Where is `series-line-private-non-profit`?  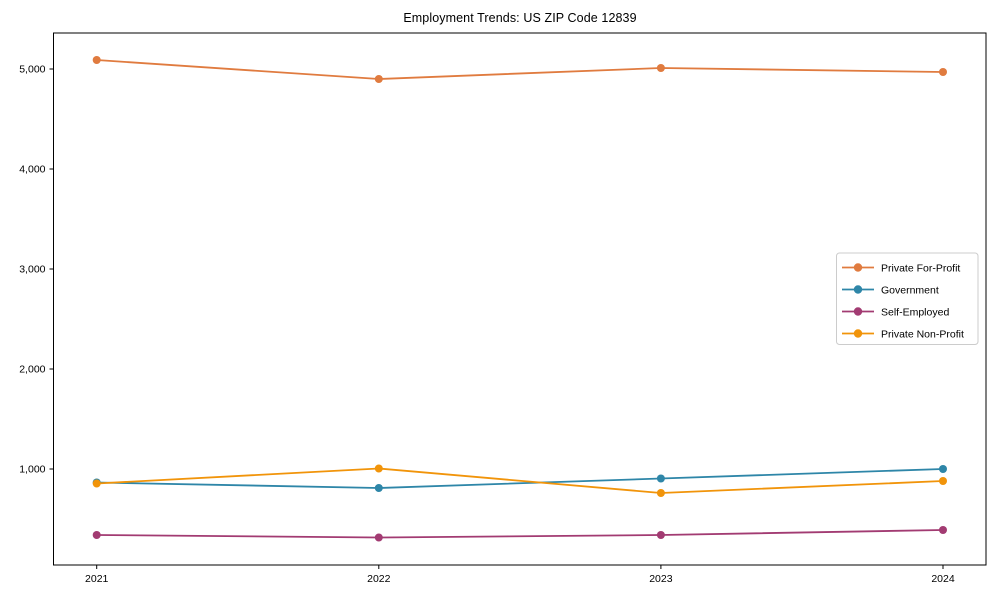
series-line-private-non-profit is located at coordinates (519, 480).